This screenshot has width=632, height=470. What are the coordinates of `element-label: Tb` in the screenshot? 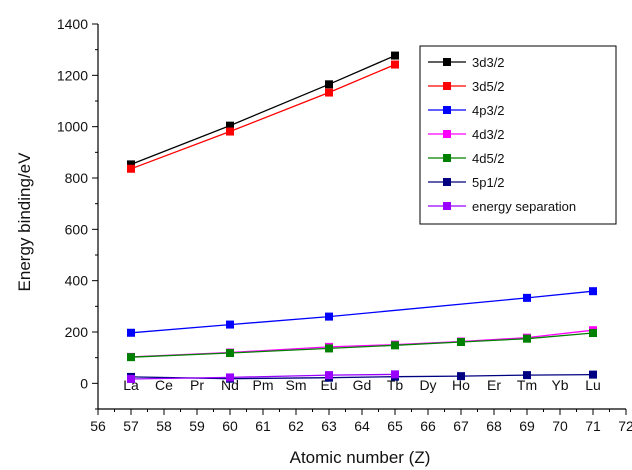 It's located at (395, 385).